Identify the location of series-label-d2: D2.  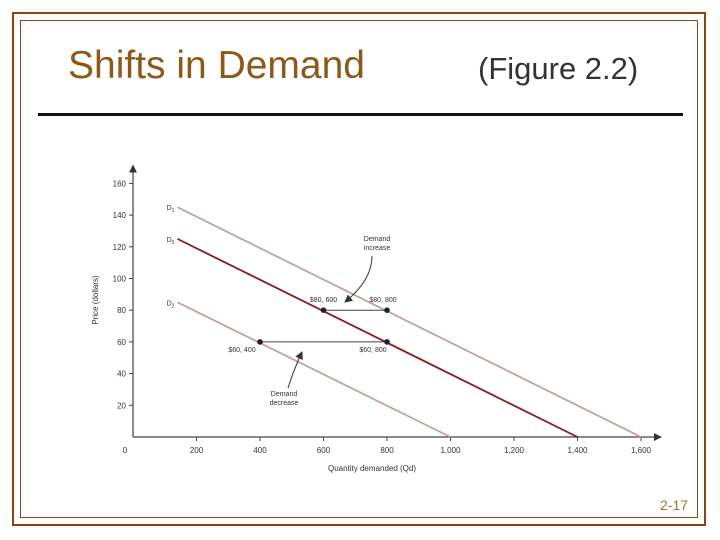
(171, 304).